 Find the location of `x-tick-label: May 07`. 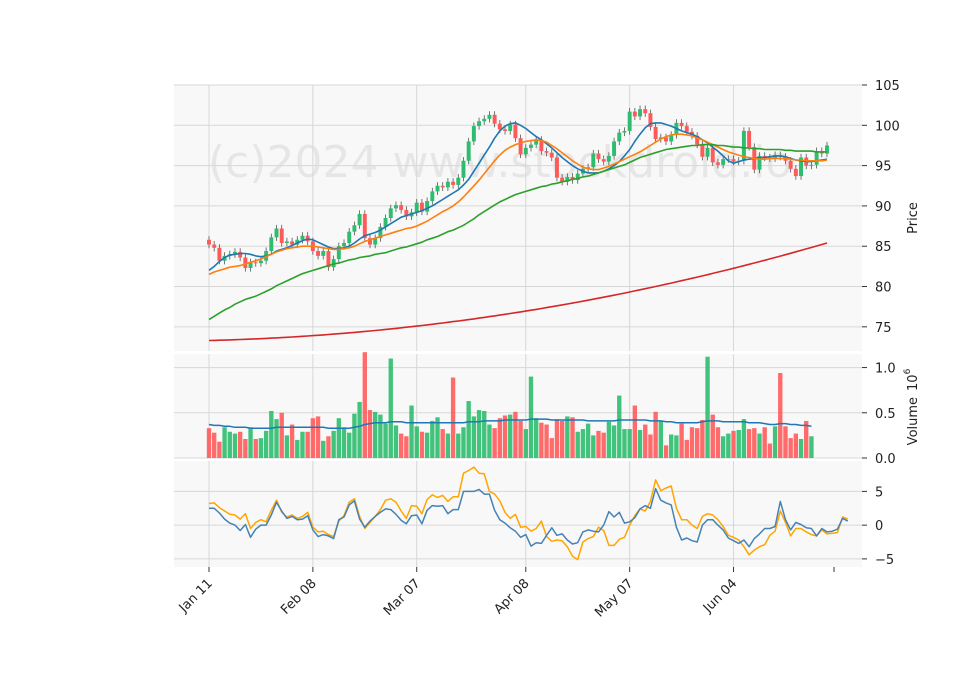

x-tick-label: May 07 is located at coordinates (614, 598).